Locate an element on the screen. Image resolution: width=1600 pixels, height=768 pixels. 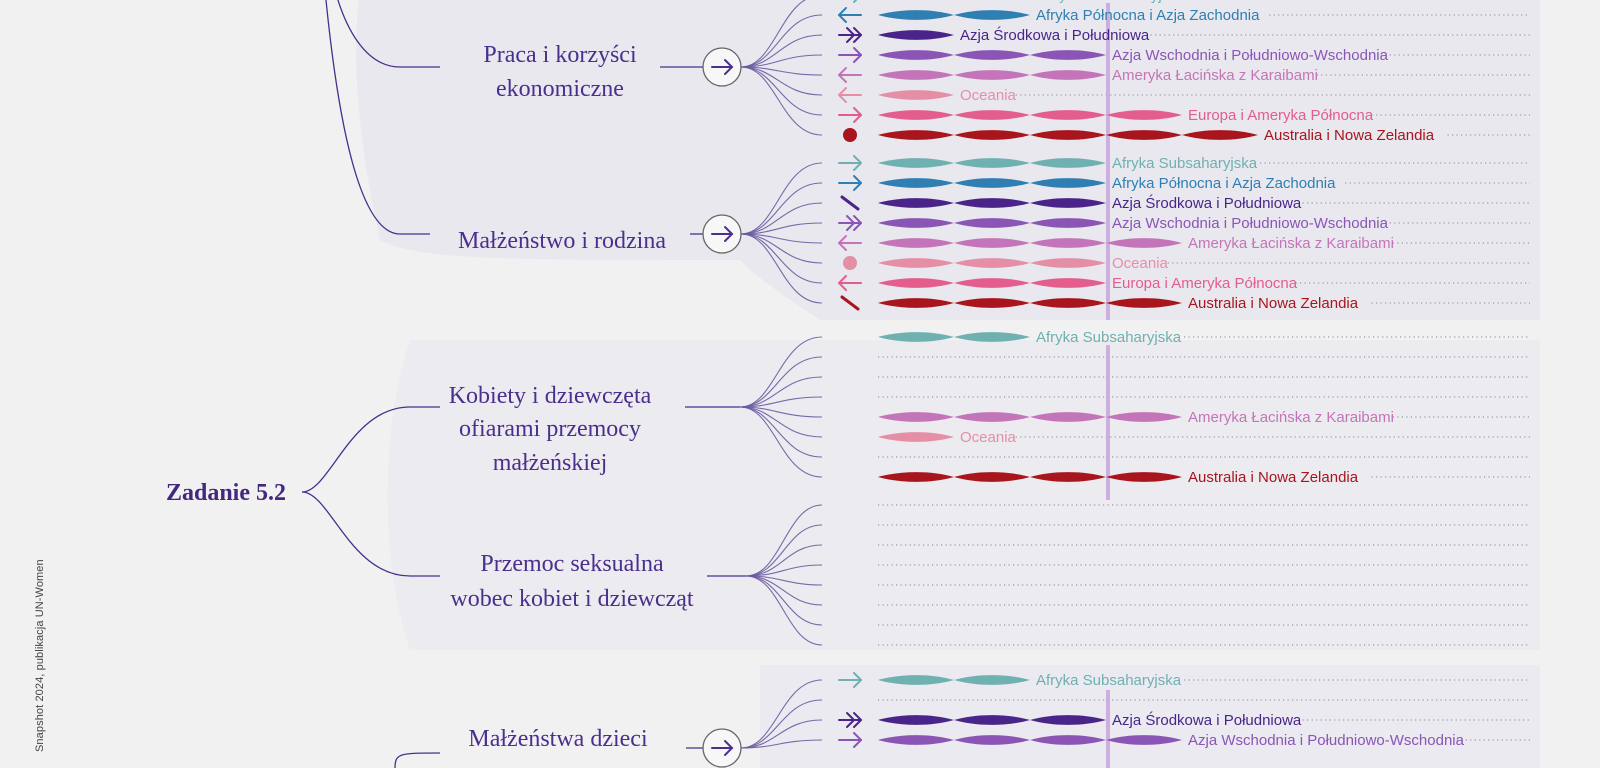
region-label: Afryka Północna i Azja Zachodnia is located at coordinates (1224, 183).